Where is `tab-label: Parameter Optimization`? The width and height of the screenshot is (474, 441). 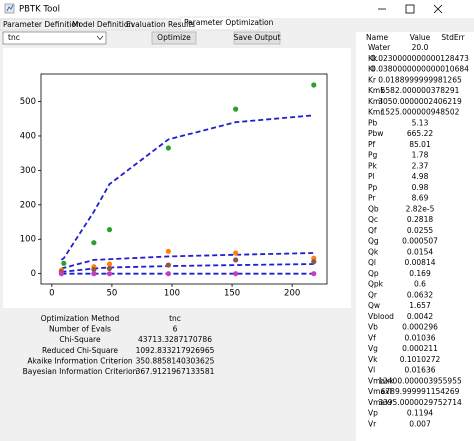
tab-label: Parameter Optimization is located at coordinates (229, 22).